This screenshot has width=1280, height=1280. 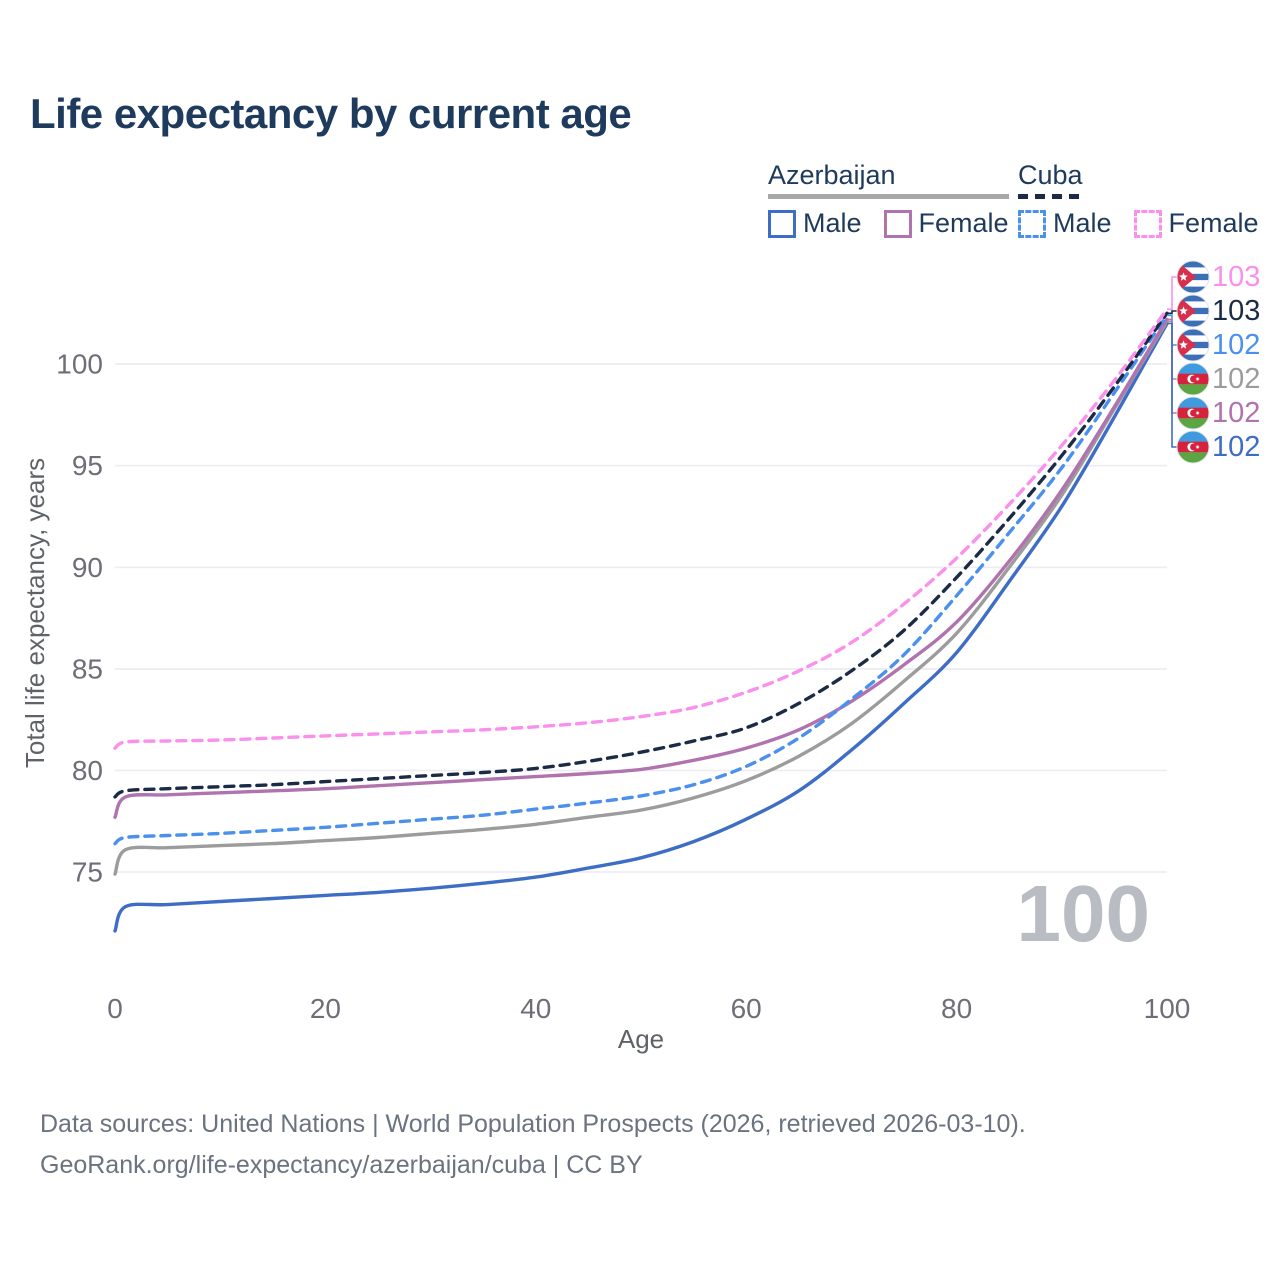 What do you see at coordinates (87, 770) in the screenshot?
I see `y-tick-label: 80` at bounding box center [87, 770].